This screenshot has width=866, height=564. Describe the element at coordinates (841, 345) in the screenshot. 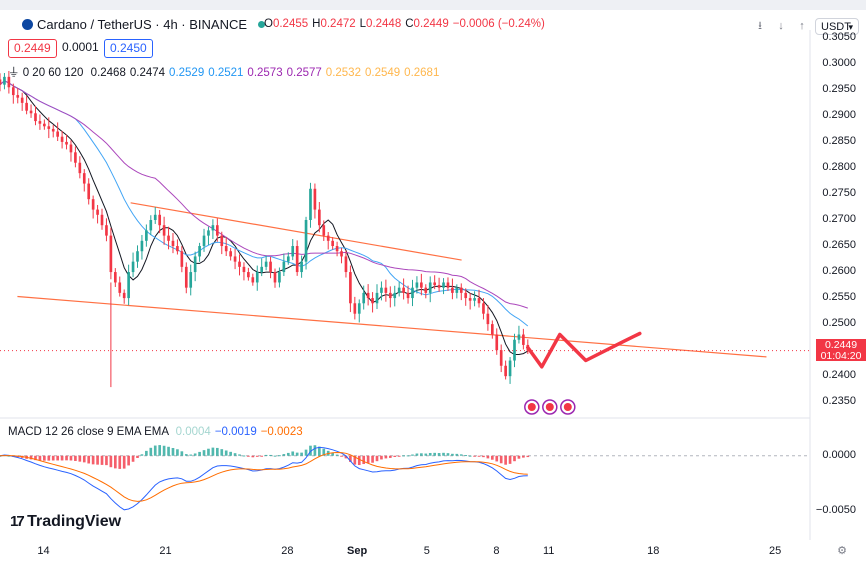

I see `last-price-value: 0.2449` at that location.